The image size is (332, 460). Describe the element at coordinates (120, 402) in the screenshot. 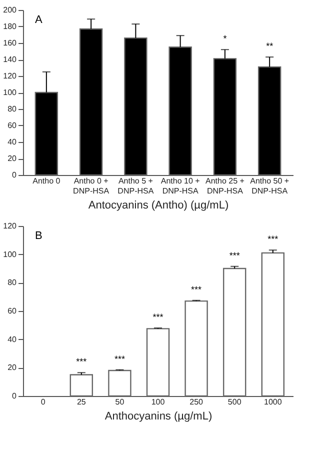

I see `x-tick-label: 50` at that location.